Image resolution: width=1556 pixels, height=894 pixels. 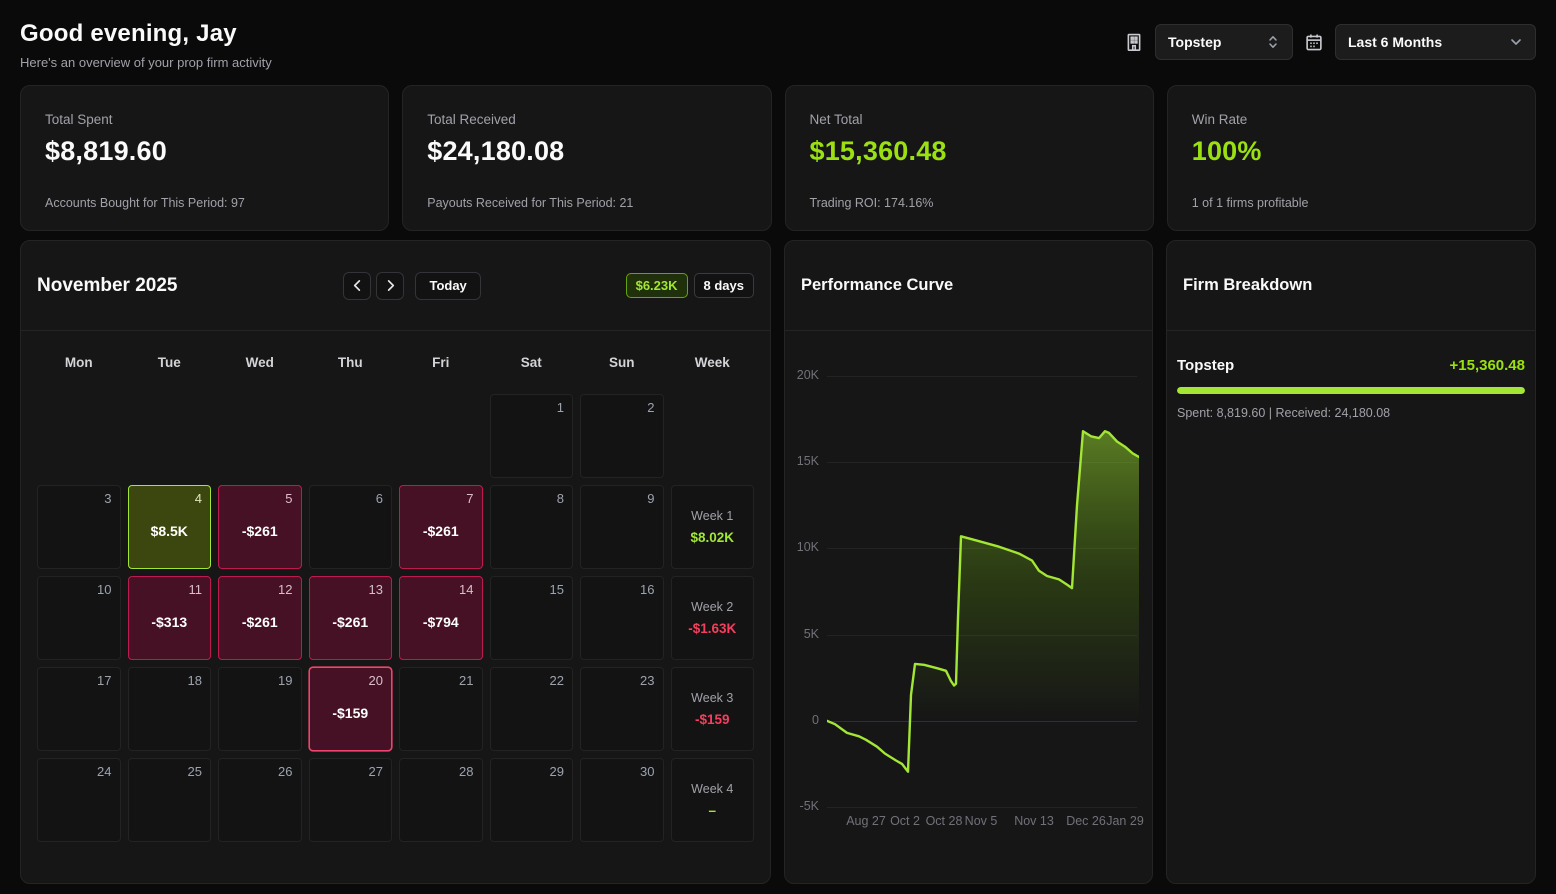 What do you see at coordinates (441, 709) in the screenshot?
I see `calendar-day-21: 21` at bounding box center [441, 709].